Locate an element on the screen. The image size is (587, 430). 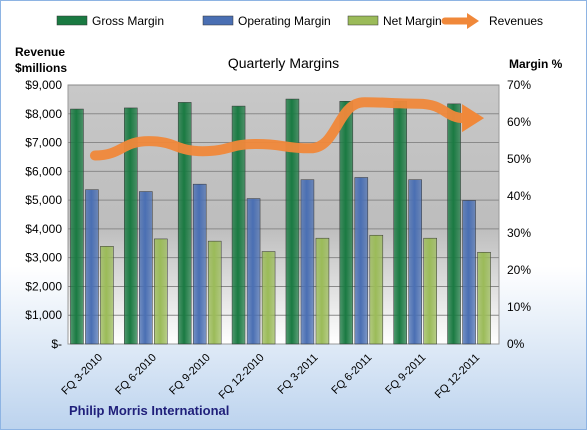
right-tick-label: 50% is located at coordinates (519, 159).